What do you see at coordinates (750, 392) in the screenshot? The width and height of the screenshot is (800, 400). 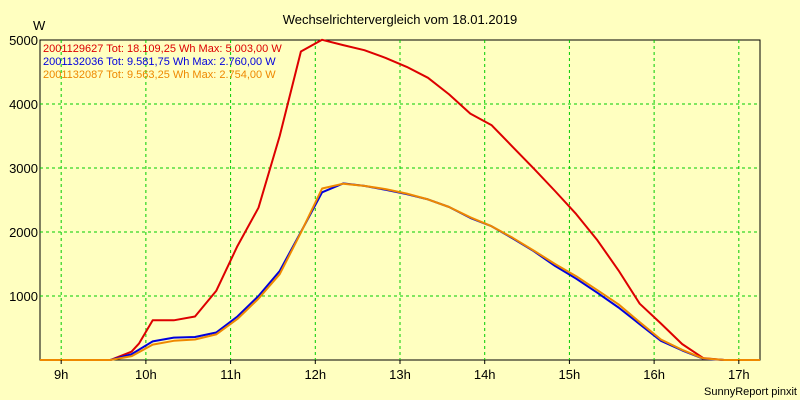 I see `footer-credit: SunnyReport pinxit` at bounding box center [750, 392].